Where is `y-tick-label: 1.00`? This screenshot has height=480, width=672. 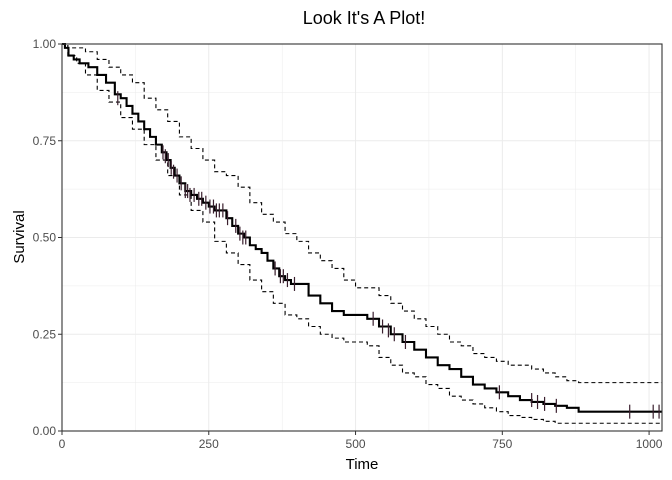 y-tick-label: 1.00 is located at coordinates (45, 44).